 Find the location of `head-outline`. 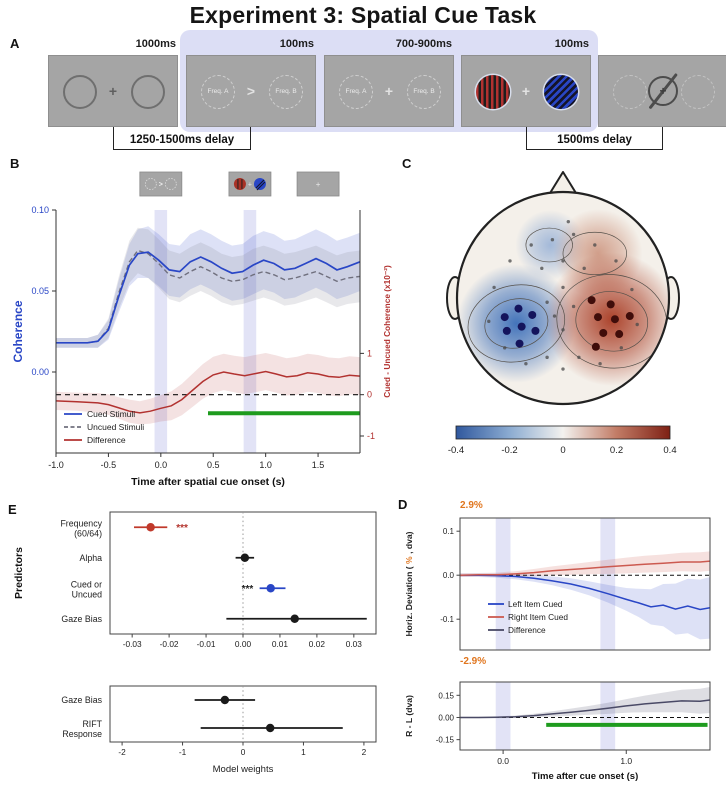

head-outline is located at coordinates (563, 298).